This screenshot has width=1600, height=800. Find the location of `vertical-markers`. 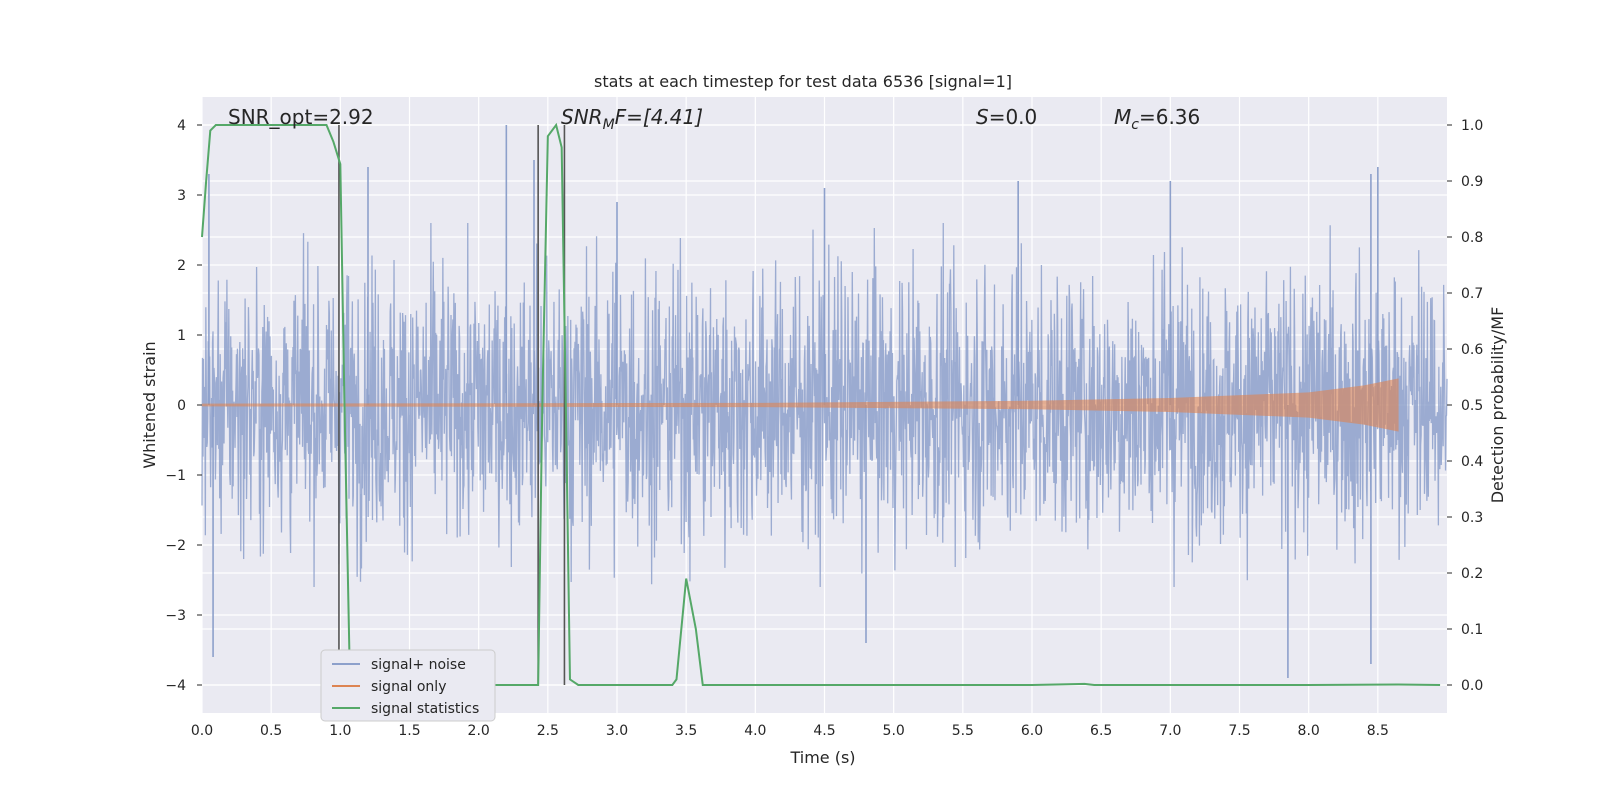

vertical-markers is located at coordinates (452, 405).